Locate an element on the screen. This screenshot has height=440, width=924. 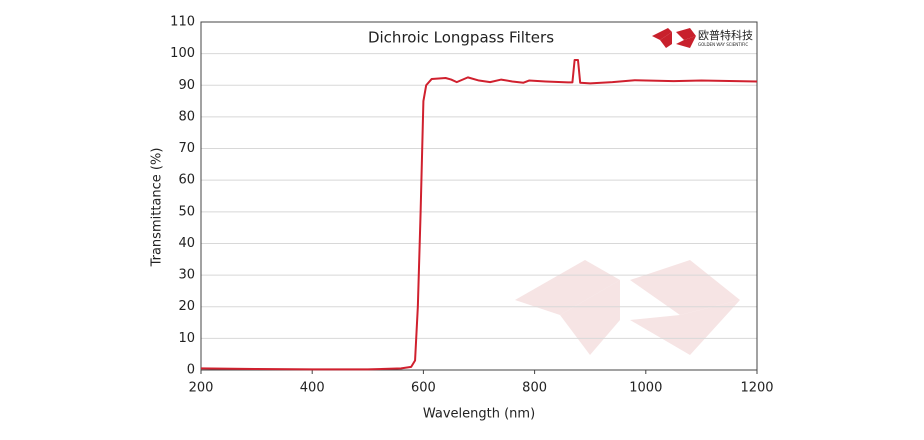
chart-title: Dichroic Longpass Filters is located at coordinates (461, 38).